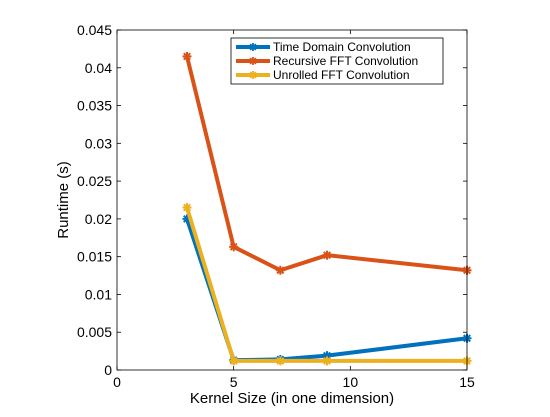  I want to click on y-tick-label: 0.035, so click(94, 106).